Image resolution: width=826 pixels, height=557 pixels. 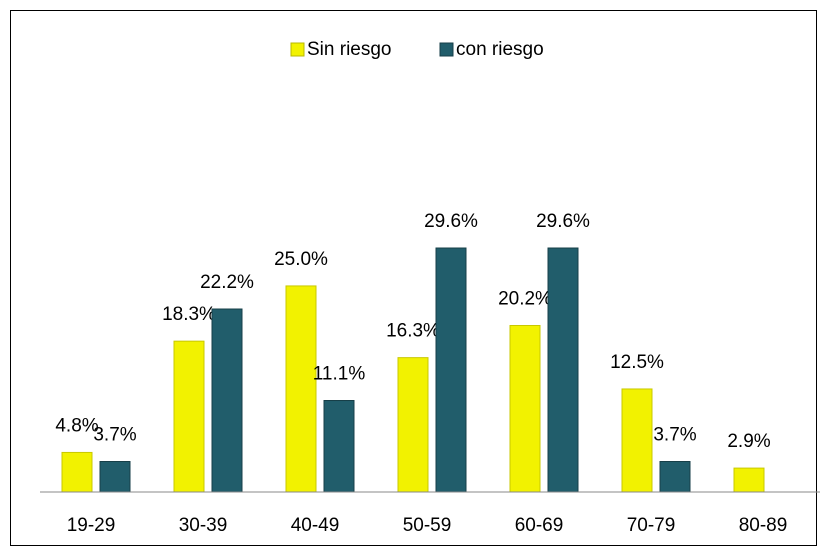 What do you see at coordinates (525, 299) in the screenshot?
I see `data-label: 20.2%` at bounding box center [525, 299].